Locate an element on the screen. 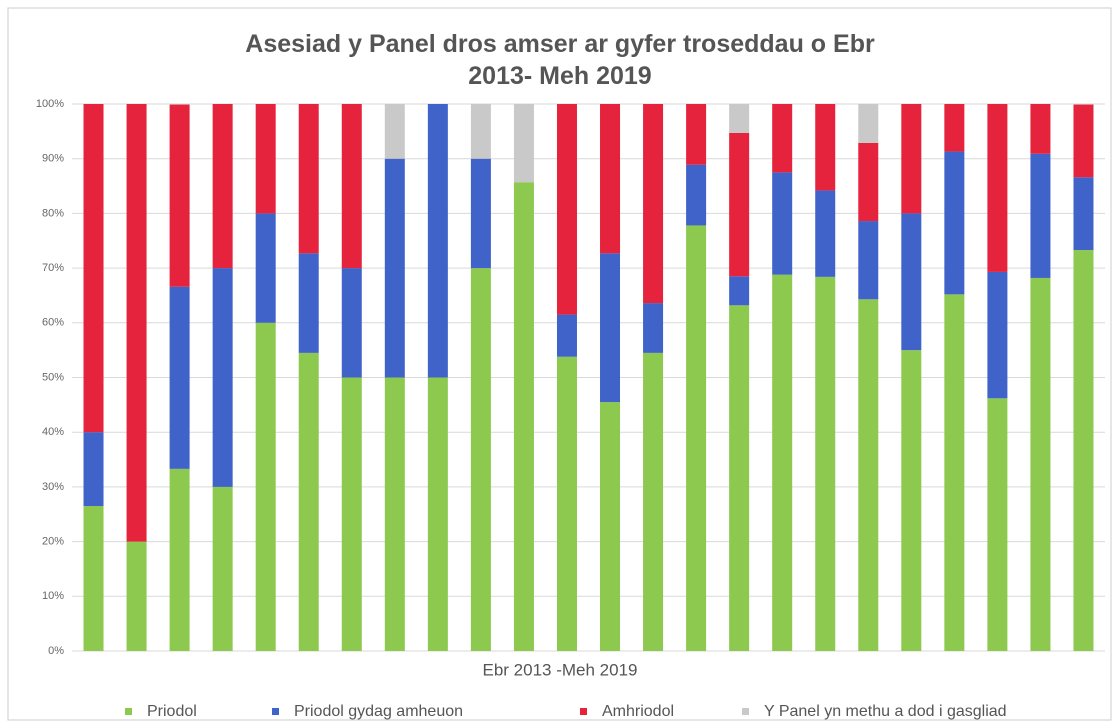 The height and width of the screenshot is (728, 1119). y-tick-label: 60% is located at coordinates (53, 323).